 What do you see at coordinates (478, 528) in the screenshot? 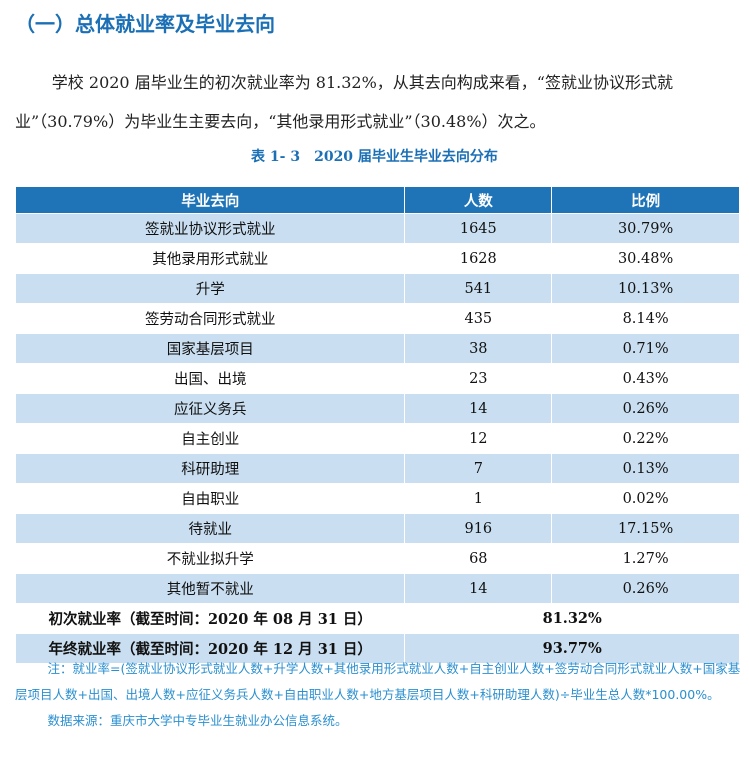
I see `cell: 916` at bounding box center [478, 528].